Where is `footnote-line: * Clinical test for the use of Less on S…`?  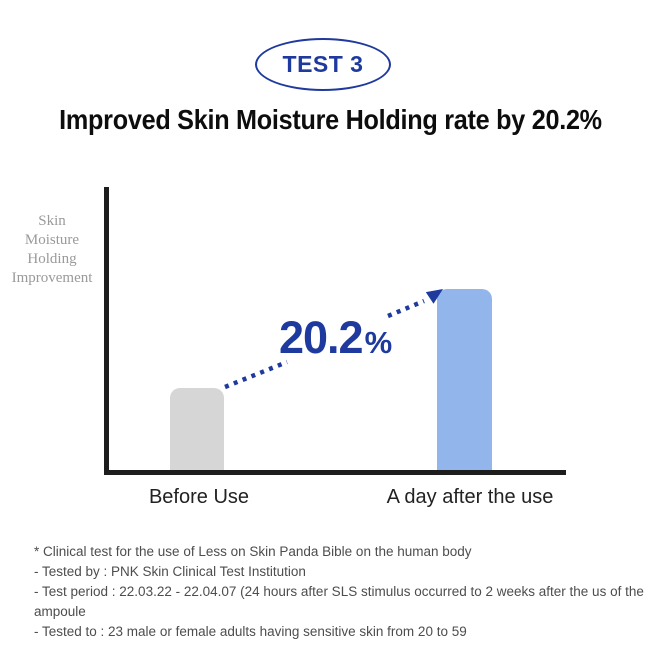 footnote-line: * Clinical test for the use of Less on S… is located at coordinates (253, 551).